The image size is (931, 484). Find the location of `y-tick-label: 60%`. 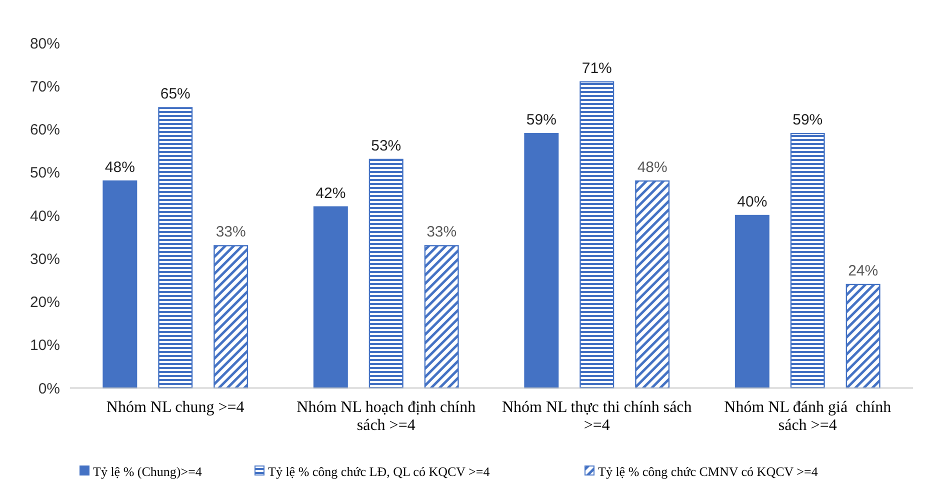

y-tick-label: 60% is located at coordinates (45, 130).